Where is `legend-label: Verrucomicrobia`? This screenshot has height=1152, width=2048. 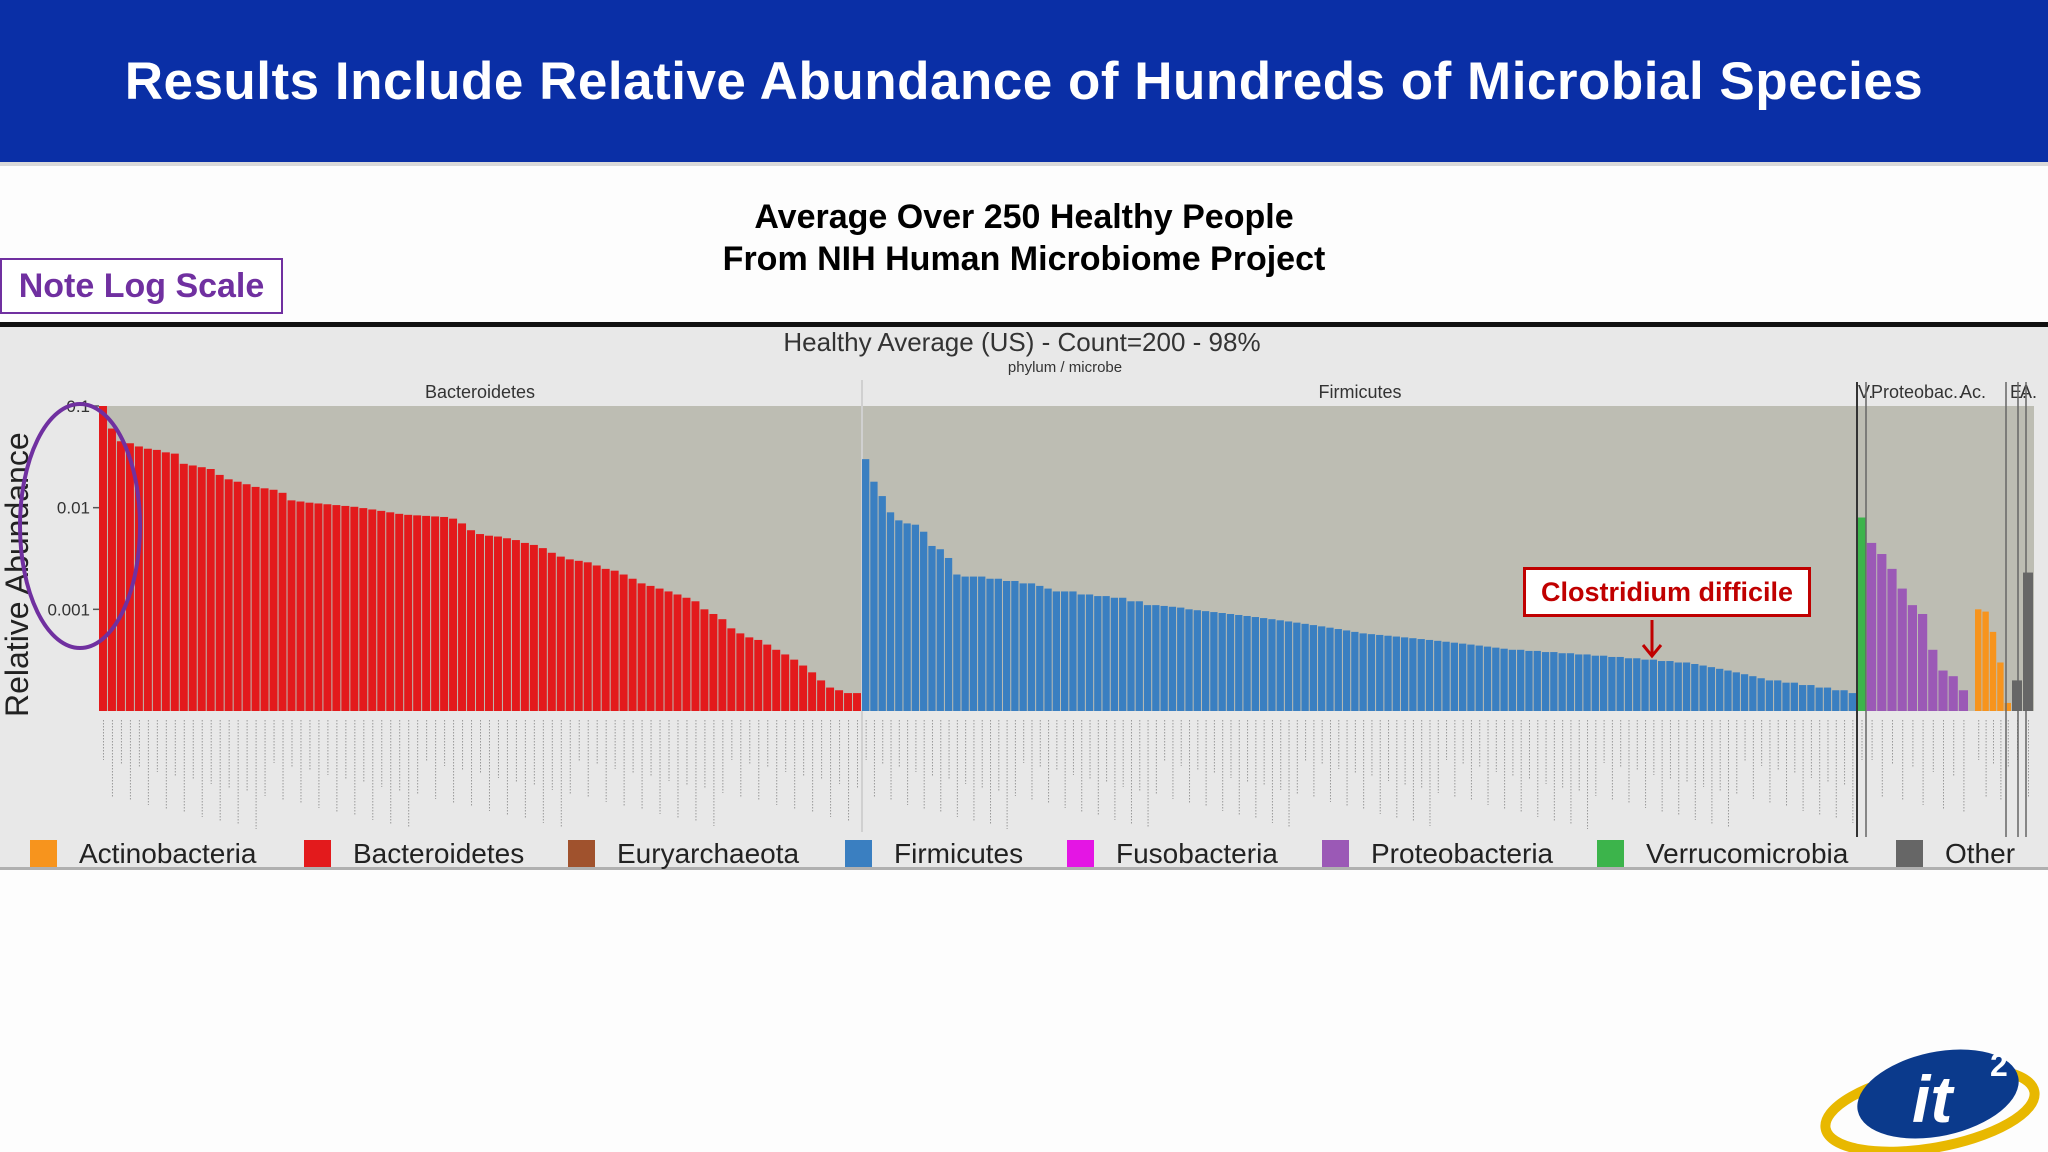
legend-label: Verrucomicrobia is located at coordinates (1747, 853).